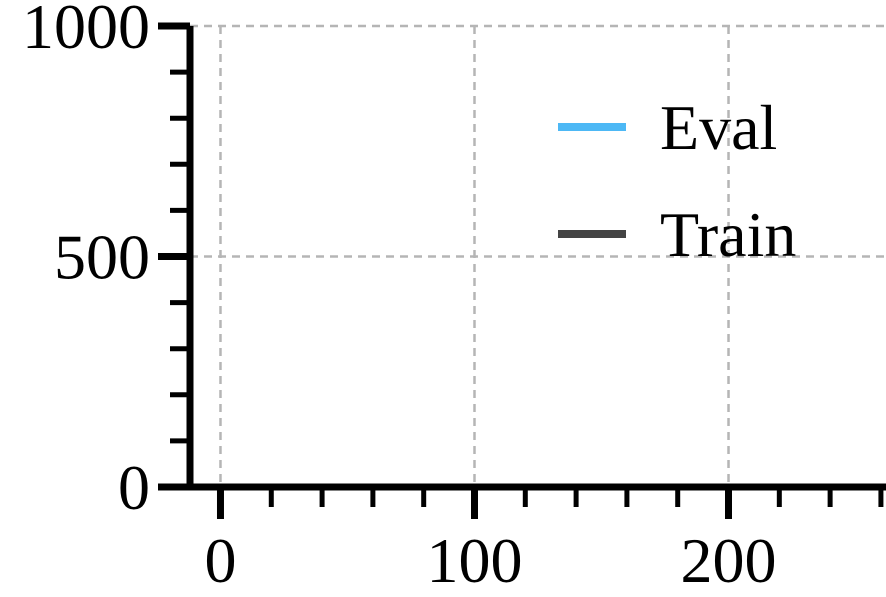  I want to click on legend: Eval Train, so click(677, 181).